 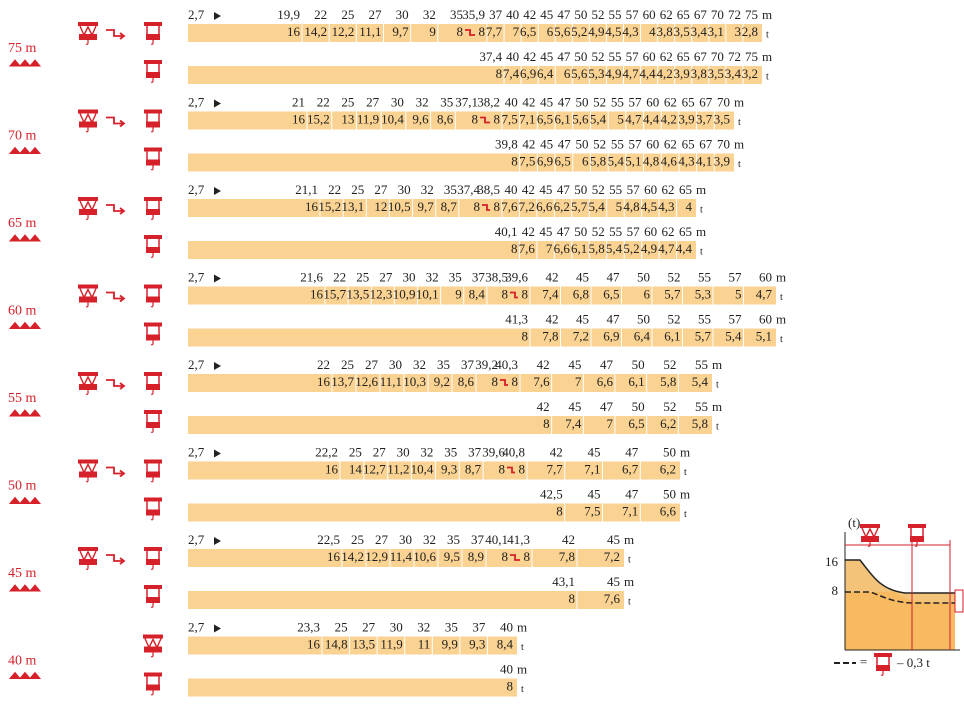 What do you see at coordinates (443, 364) in the screenshot?
I see `radius: 35` at bounding box center [443, 364].